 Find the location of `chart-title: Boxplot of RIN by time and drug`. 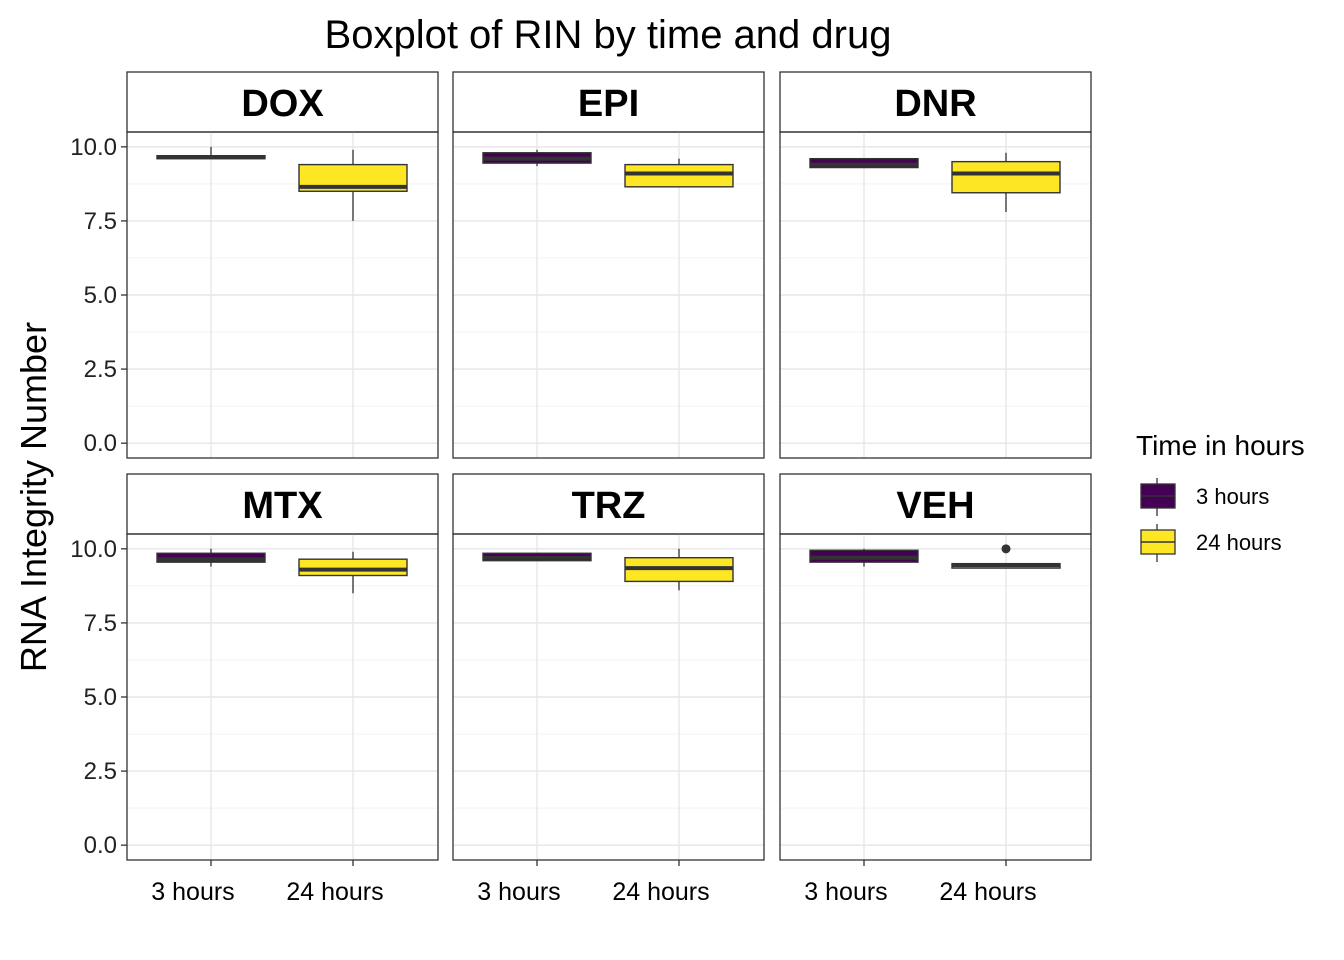

chart-title: Boxplot of RIN by time and drug is located at coordinates (608, 35).